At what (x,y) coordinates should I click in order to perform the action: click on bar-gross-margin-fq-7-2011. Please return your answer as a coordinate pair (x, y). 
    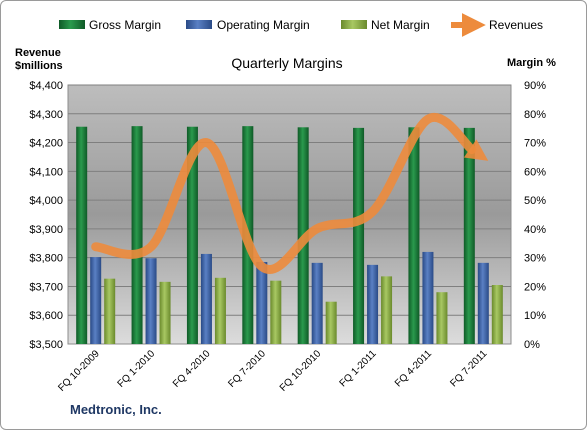
    Looking at the image, I should click on (469, 235).